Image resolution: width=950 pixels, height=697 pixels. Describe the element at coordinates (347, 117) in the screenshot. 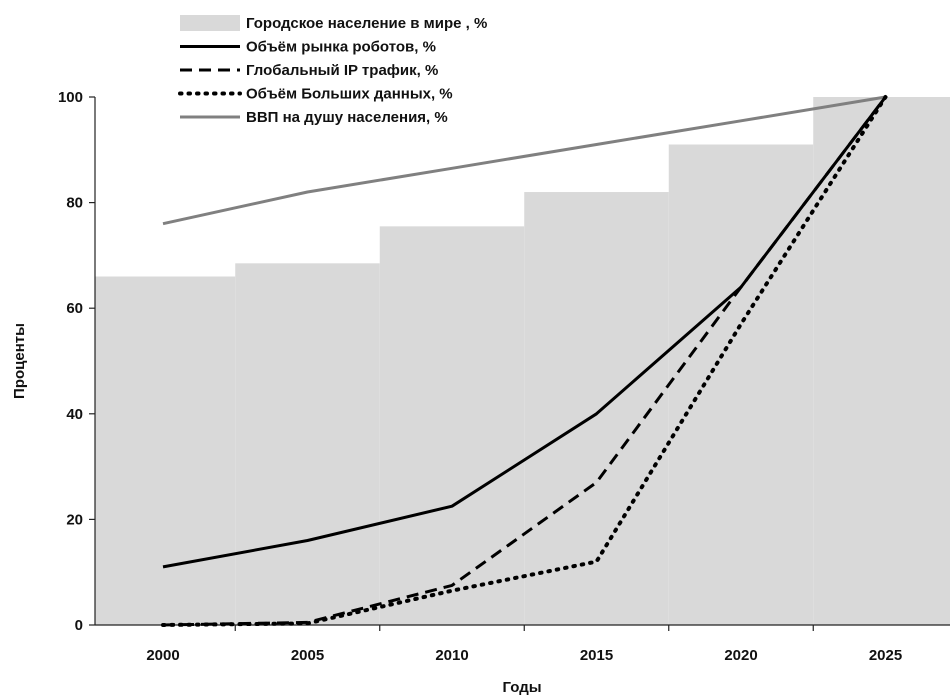

I see `legend-label: ВВП на душу населения, %` at that location.